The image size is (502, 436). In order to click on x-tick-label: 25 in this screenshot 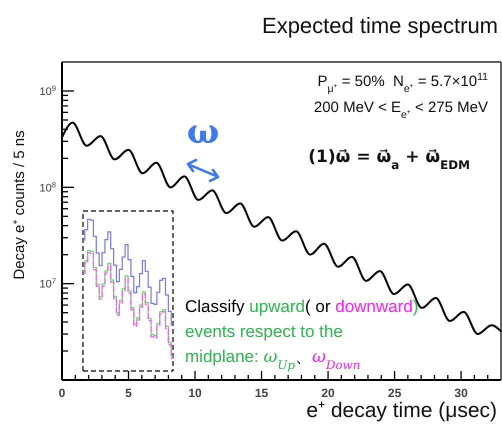, I will do `click(395, 393)`.